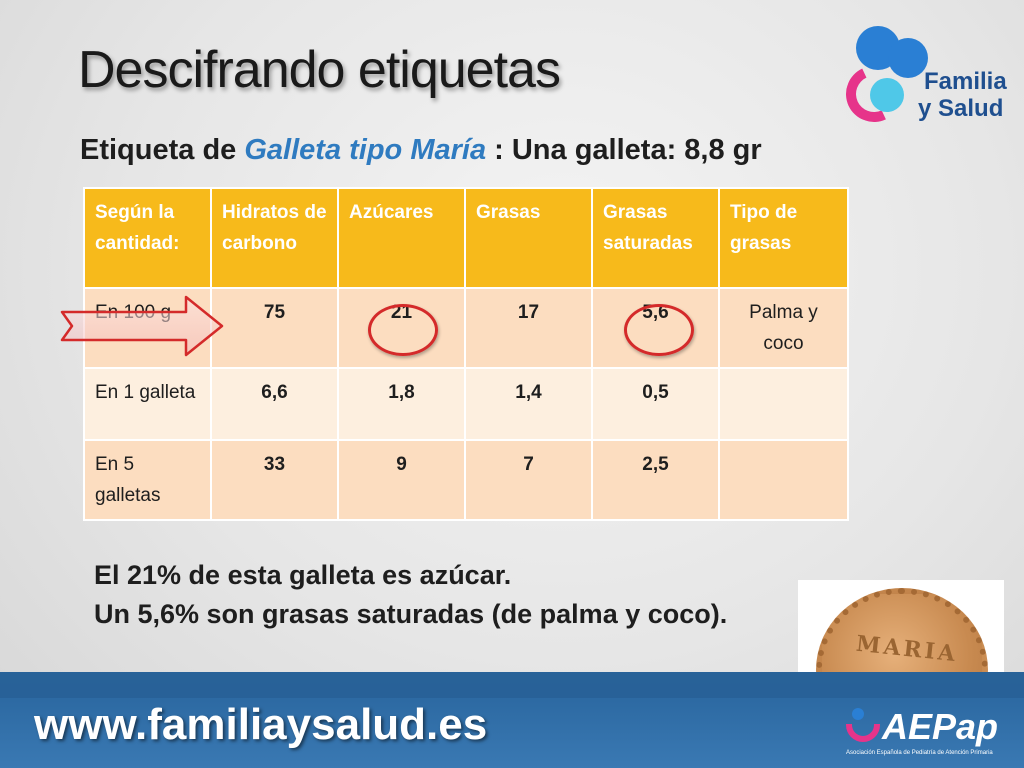 This screenshot has height=768, width=1024. Describe the element at coordinates (940, 726) in the screenshot. I see `aepap-name: AEPap` at that location.